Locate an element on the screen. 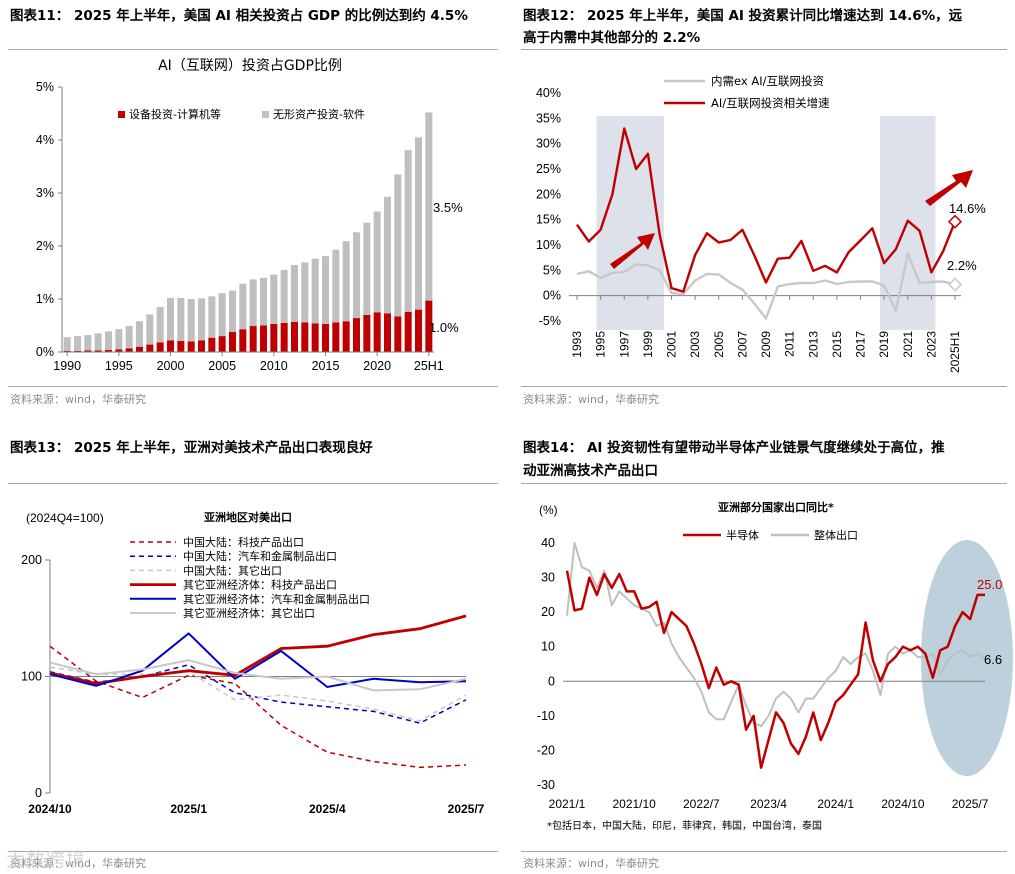  y-tick-label: 2% is located at coordinates (45, 246).